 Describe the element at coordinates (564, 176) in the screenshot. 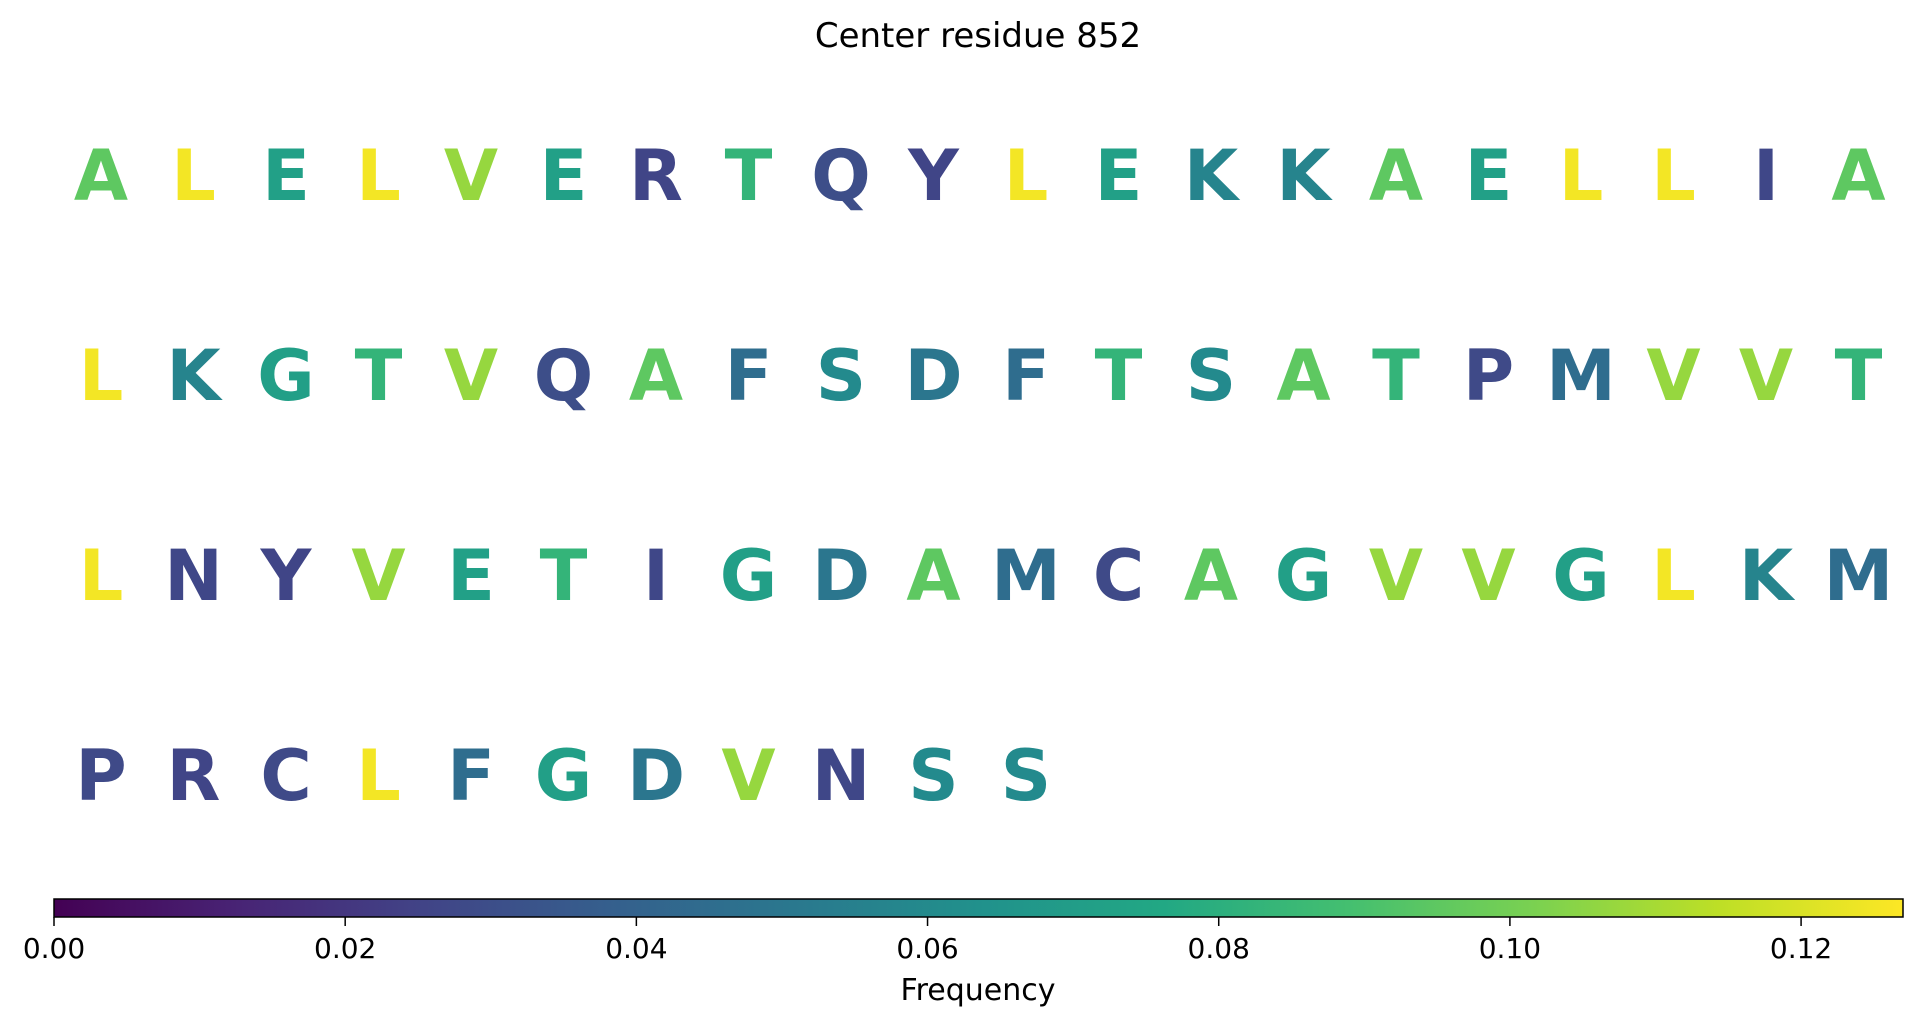

I see `residue-letter-6: E` at that location.